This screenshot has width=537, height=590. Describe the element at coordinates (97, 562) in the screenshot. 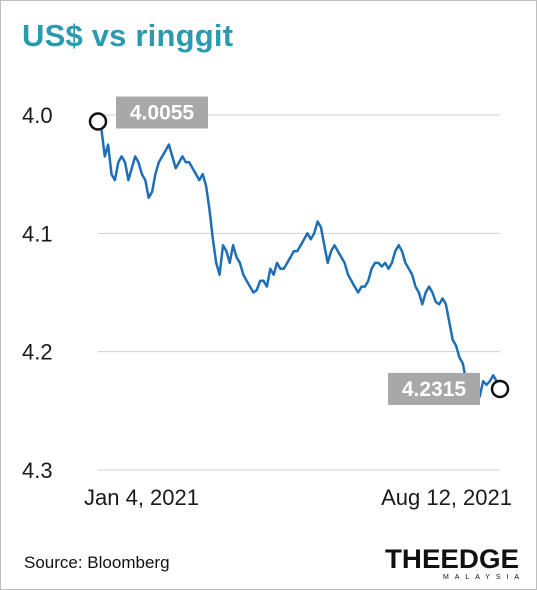

I see `source-note: Source: Bloomberg` at that location.